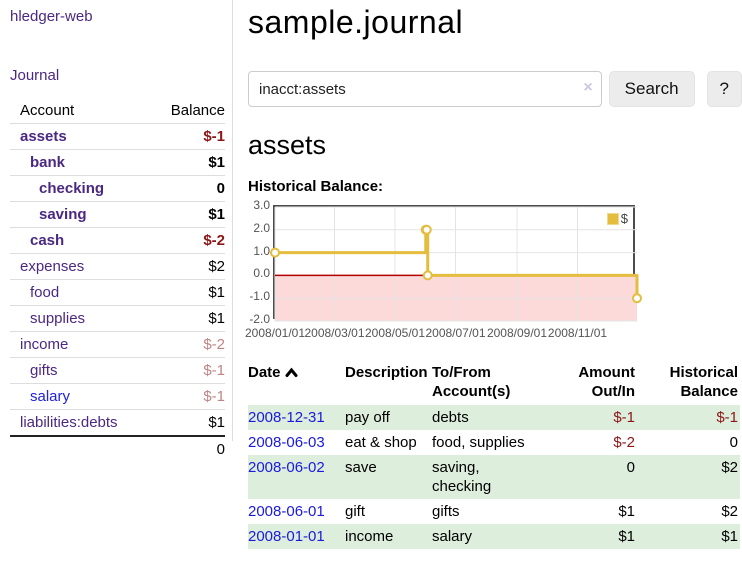  What do you see at coordinates (44, 344) in the screenshot?
I see `account-link-income: income` at bounding box center [44, 344].